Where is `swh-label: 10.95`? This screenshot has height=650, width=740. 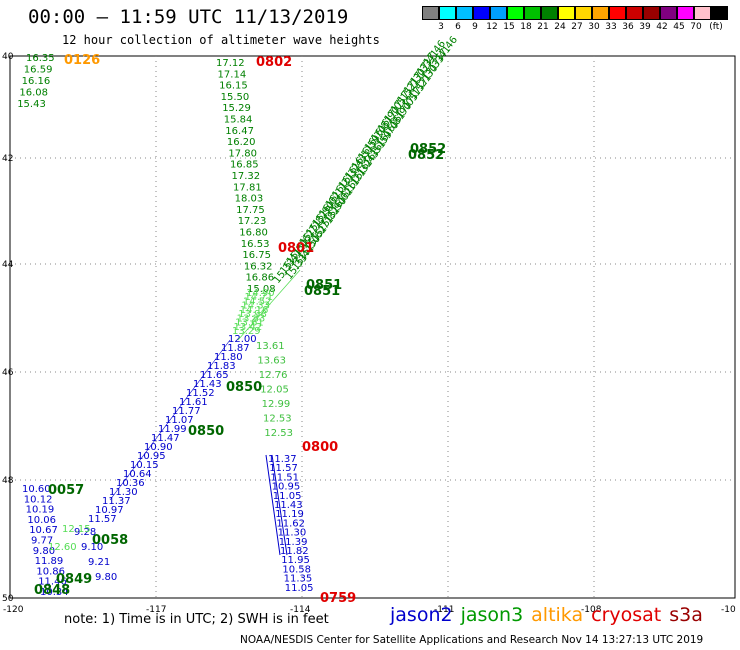 swh-label: 10.95 is located at coordinates (286, 487).